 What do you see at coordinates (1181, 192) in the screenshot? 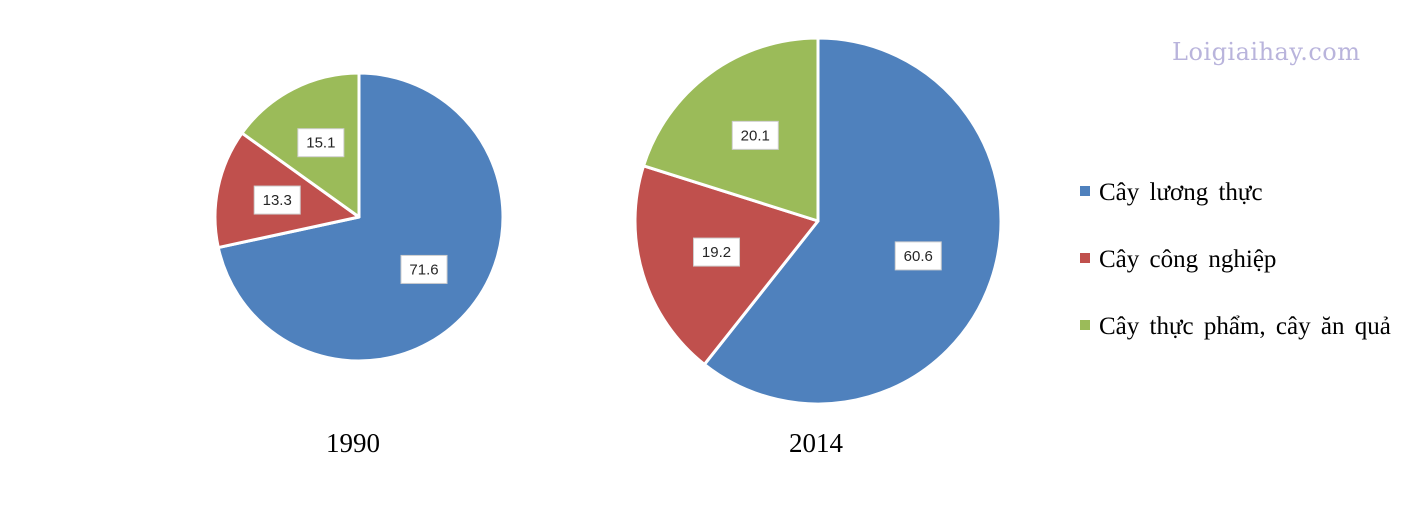
I see `legend-label: Cây lương thực` at bounding box center [1181, 192].